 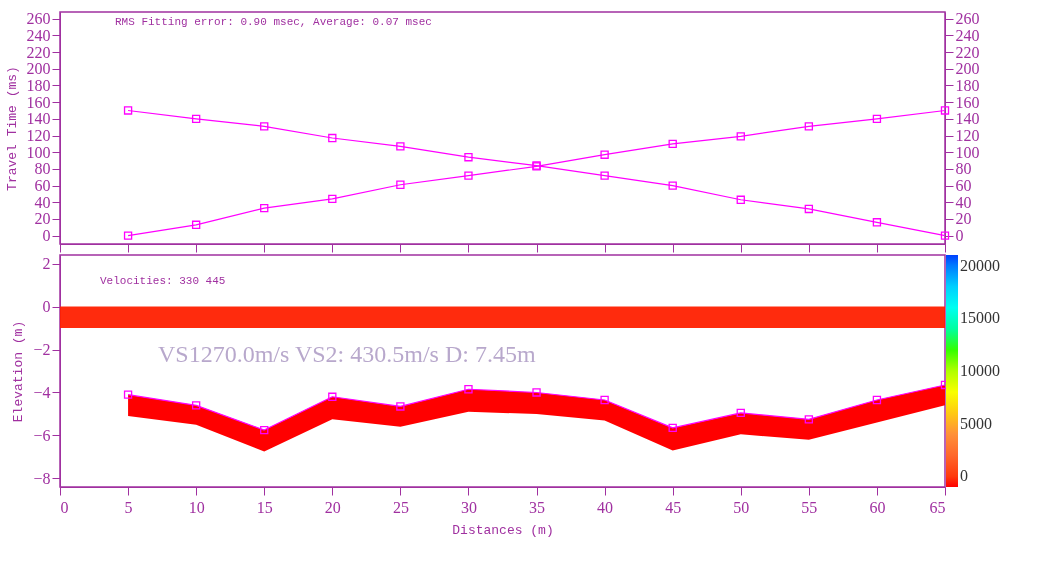 What do you see at coordinates (605, 507) in the screenshot?
I see `x-tick-label: 40` at bounding box center [605, 507].